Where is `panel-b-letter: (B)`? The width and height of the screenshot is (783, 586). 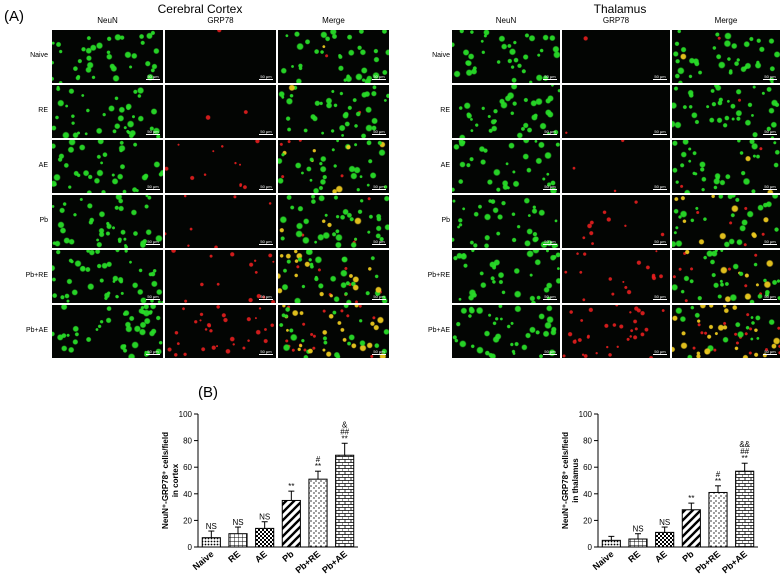 panel-b-letter: (B) is located at coordinates (208, 392).